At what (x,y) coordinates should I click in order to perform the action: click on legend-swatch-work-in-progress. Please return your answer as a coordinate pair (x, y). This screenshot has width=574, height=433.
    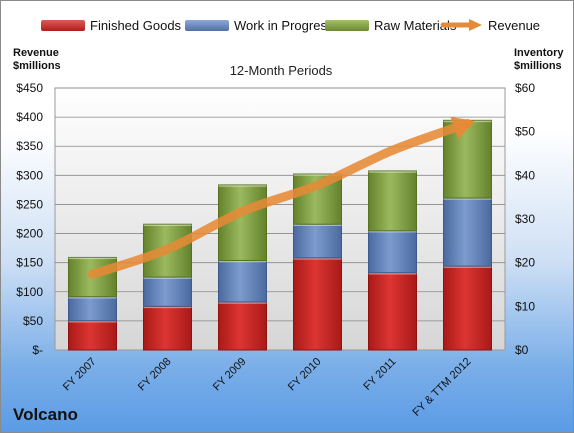
    Looking at the image, I should click on (207, 25).